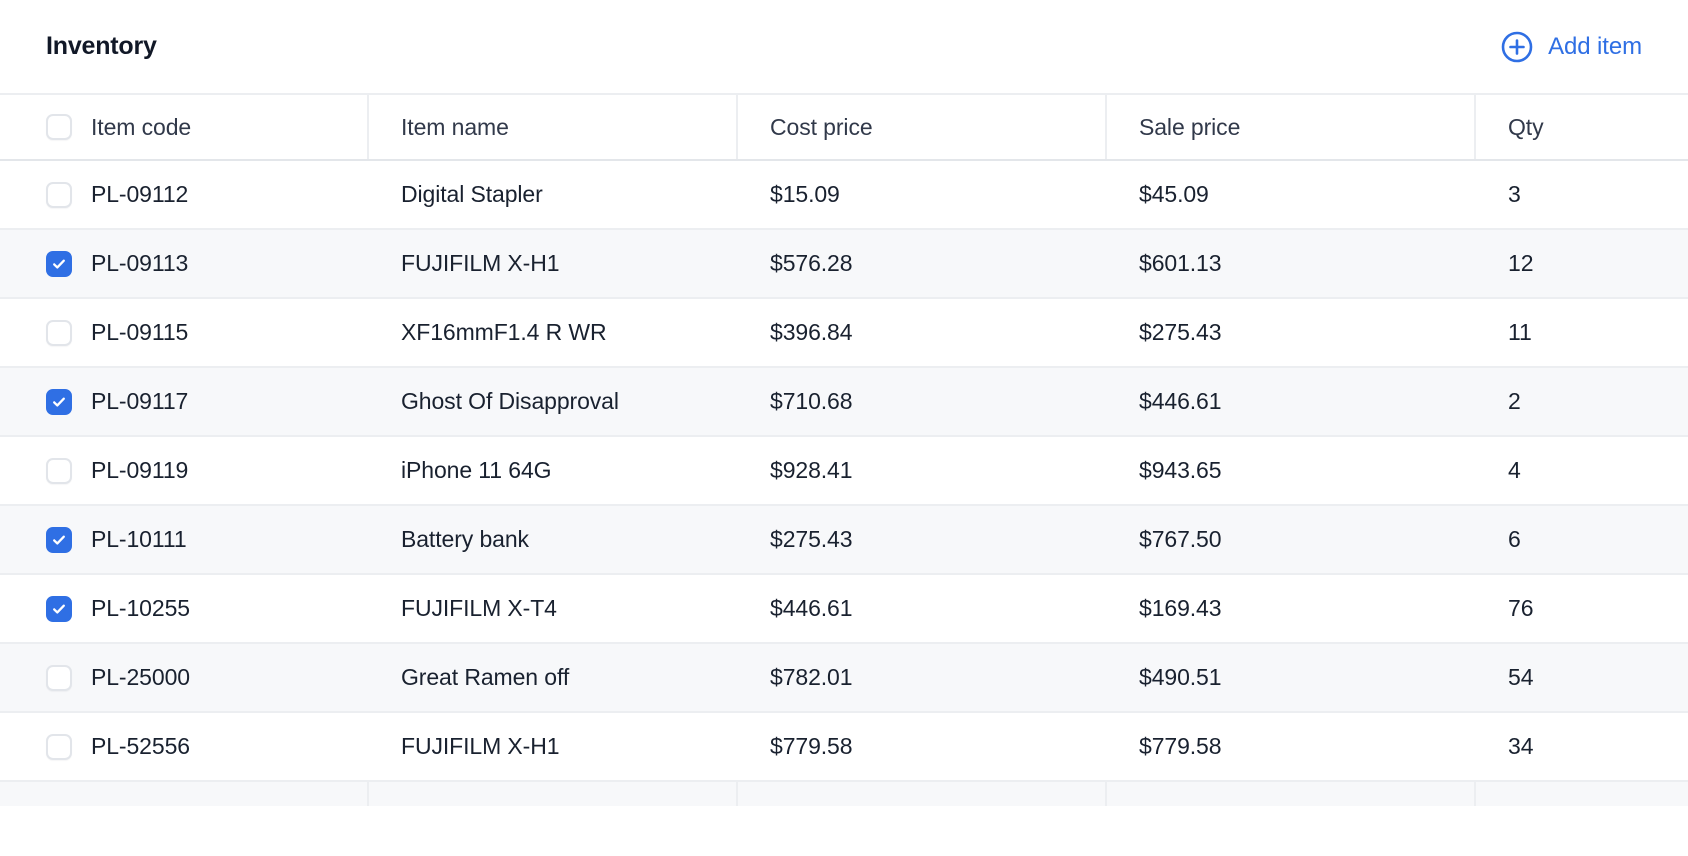  Describe the element at coordinates (455, 126) in the screenshot. I see `header-label-item-name: Item name` at that location.